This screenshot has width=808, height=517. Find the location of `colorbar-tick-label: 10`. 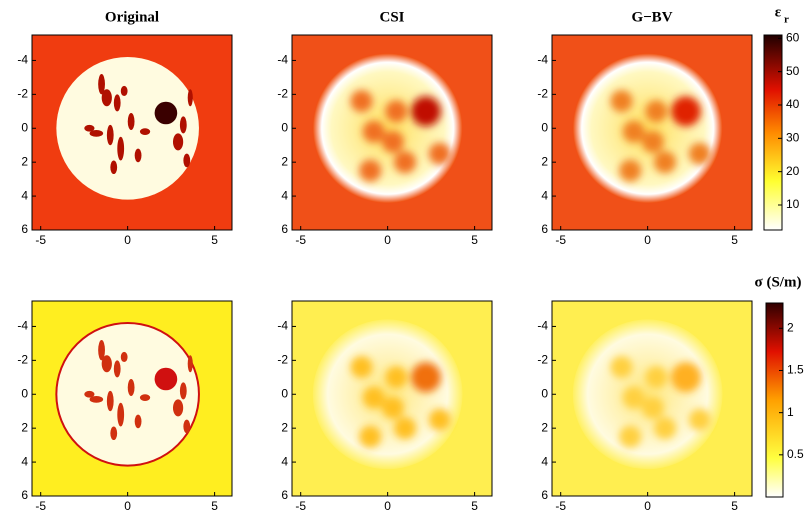

colorbar-tick-label: 10 is located at coordinates (793, 204).